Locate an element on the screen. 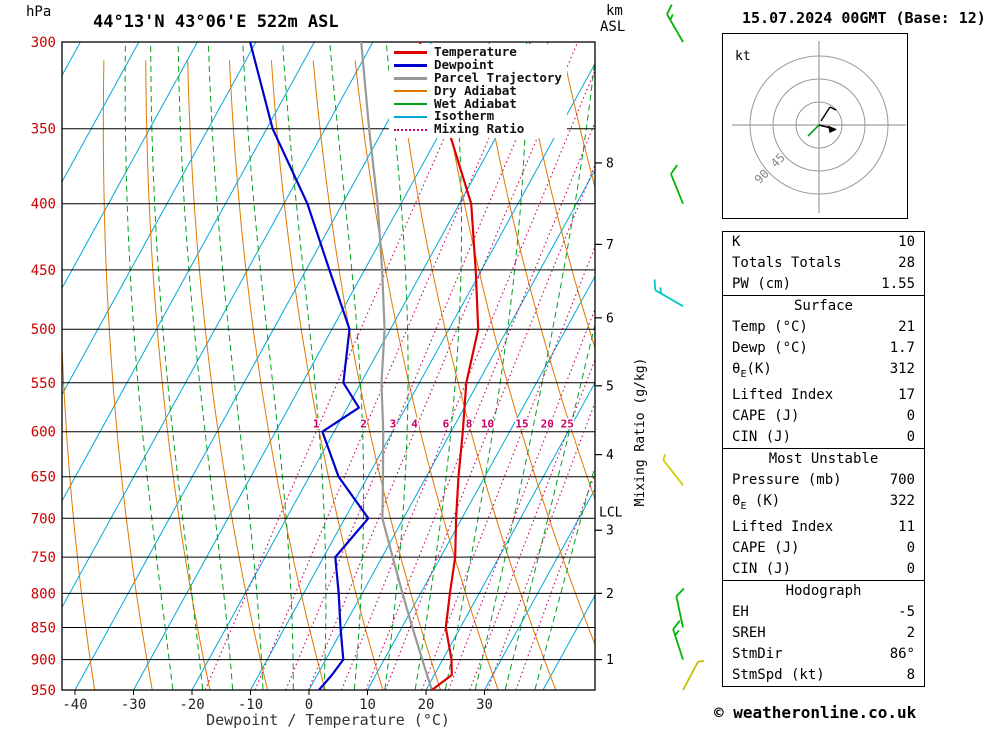  row-label: K is located at coordinates (736, 242).